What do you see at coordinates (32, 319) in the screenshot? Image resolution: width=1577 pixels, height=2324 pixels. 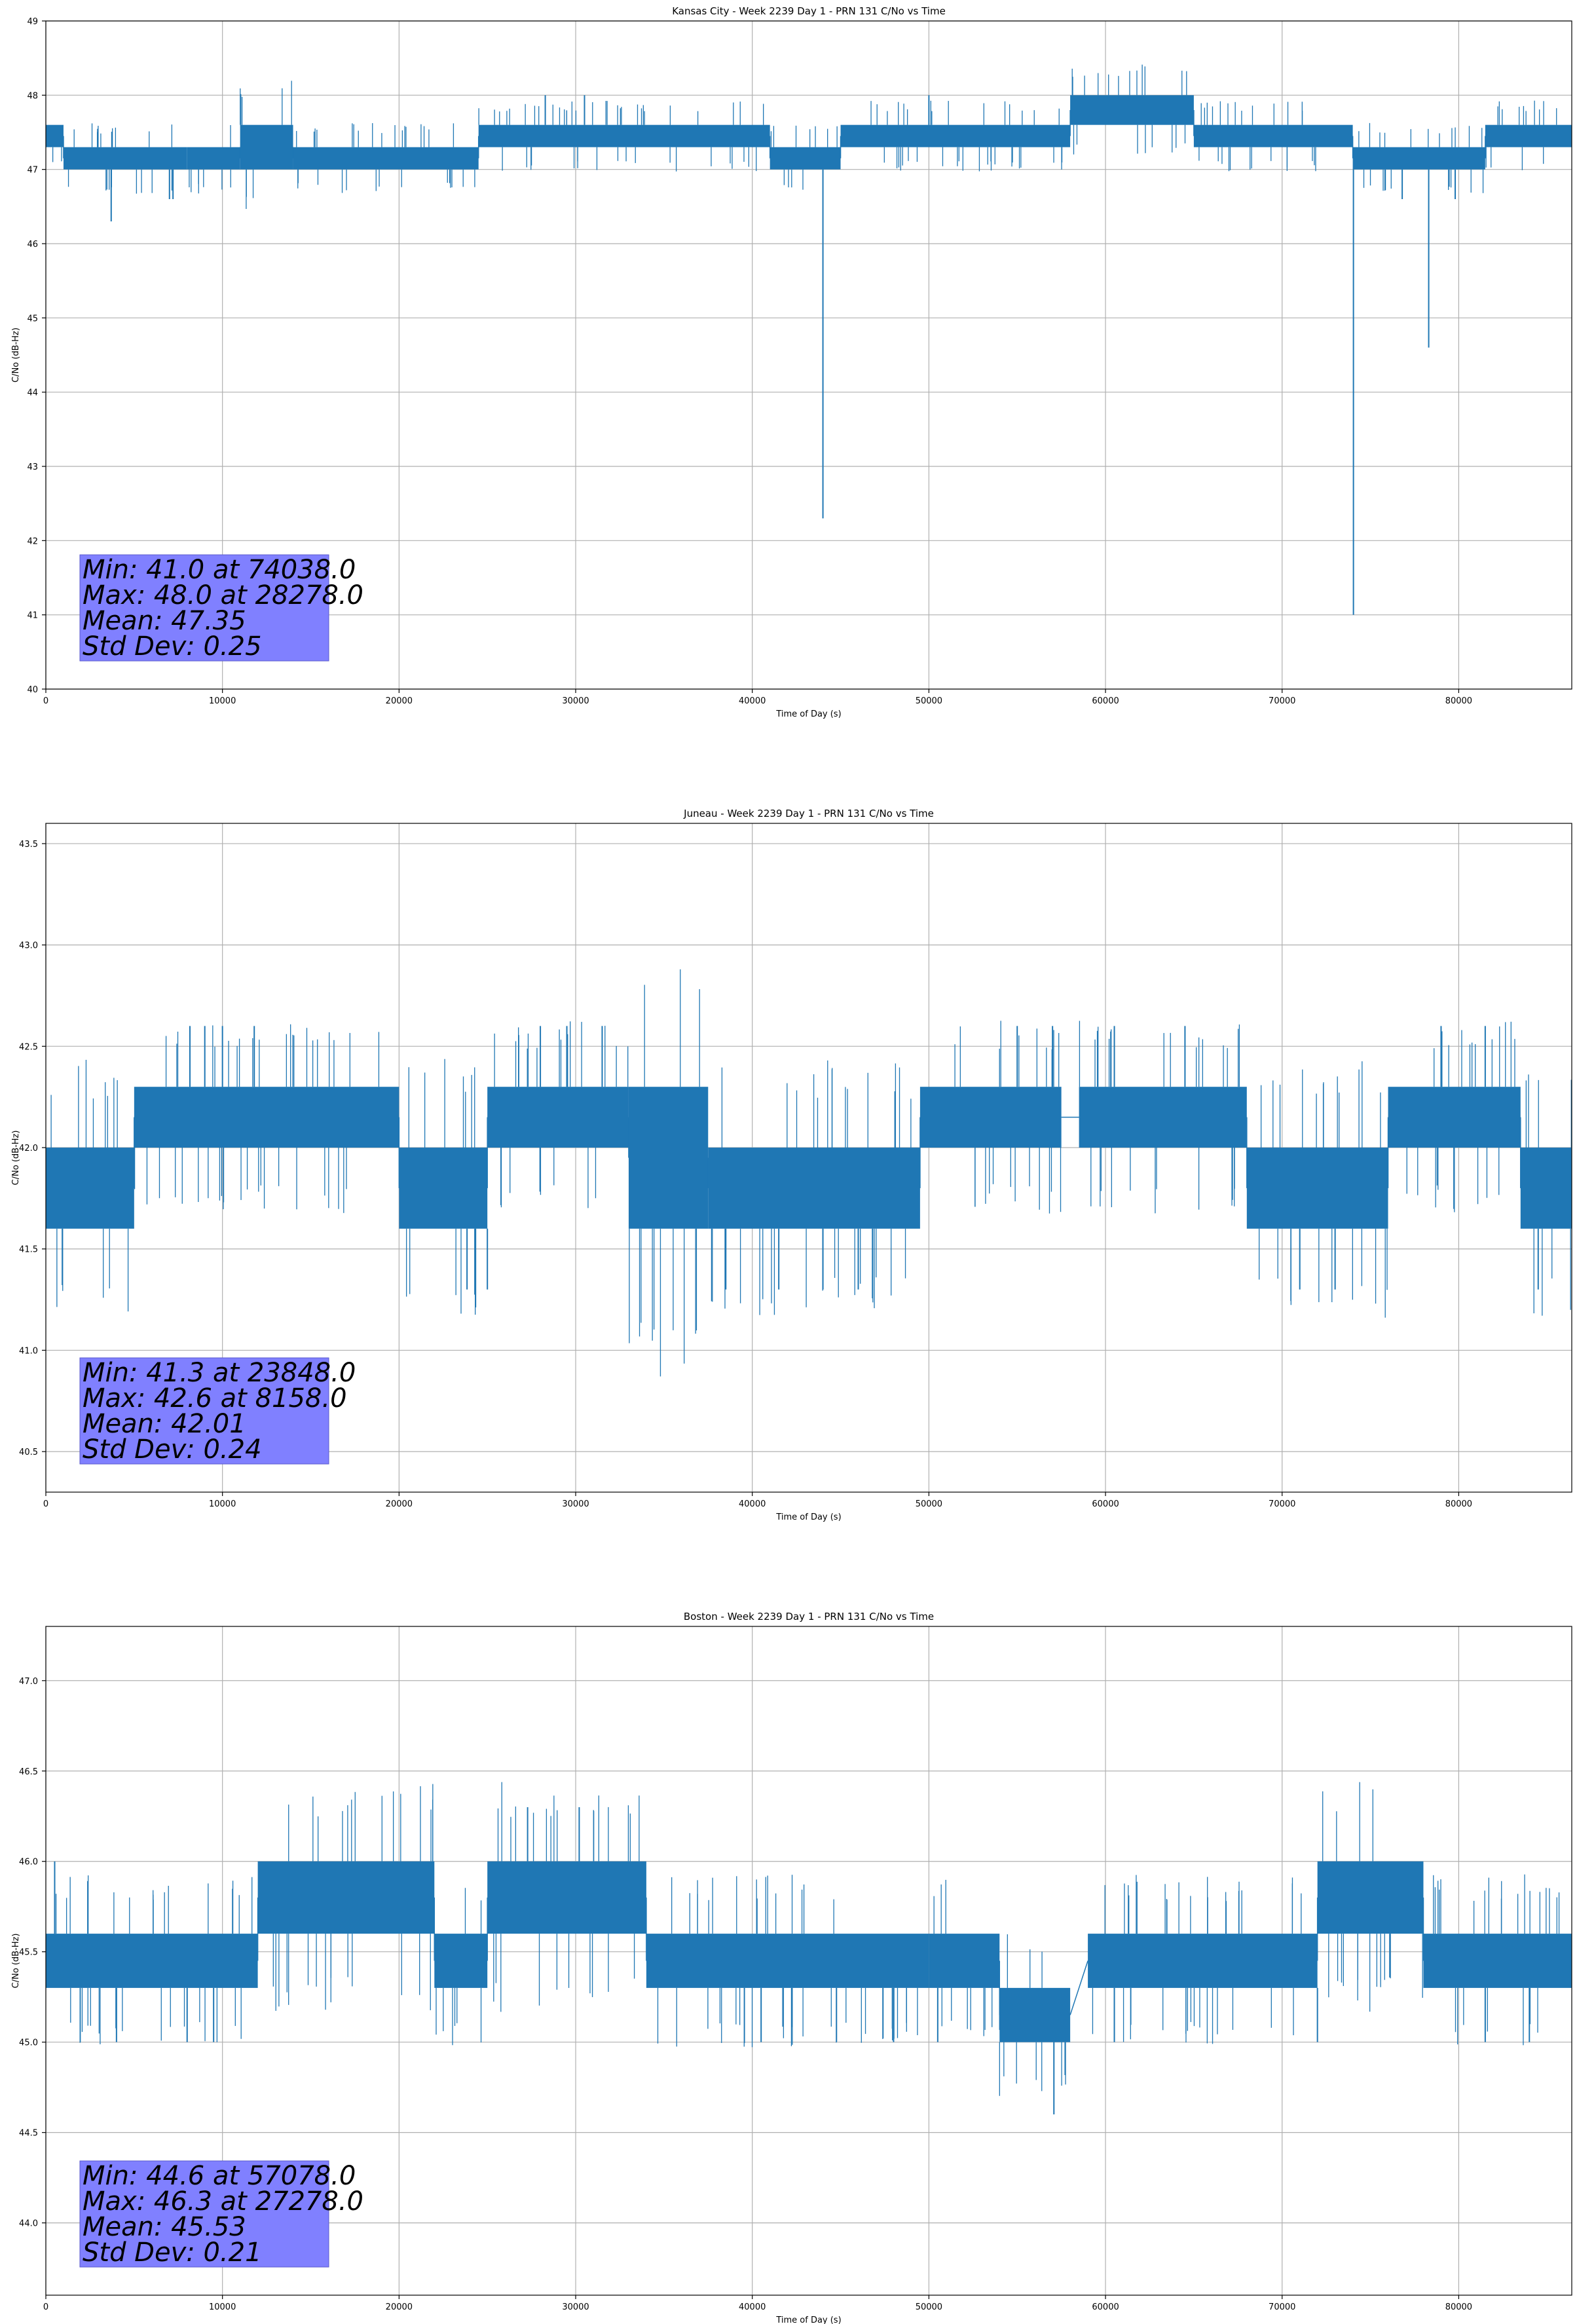 I see `y-tick-label: 45` at bounding box center [32, 319].